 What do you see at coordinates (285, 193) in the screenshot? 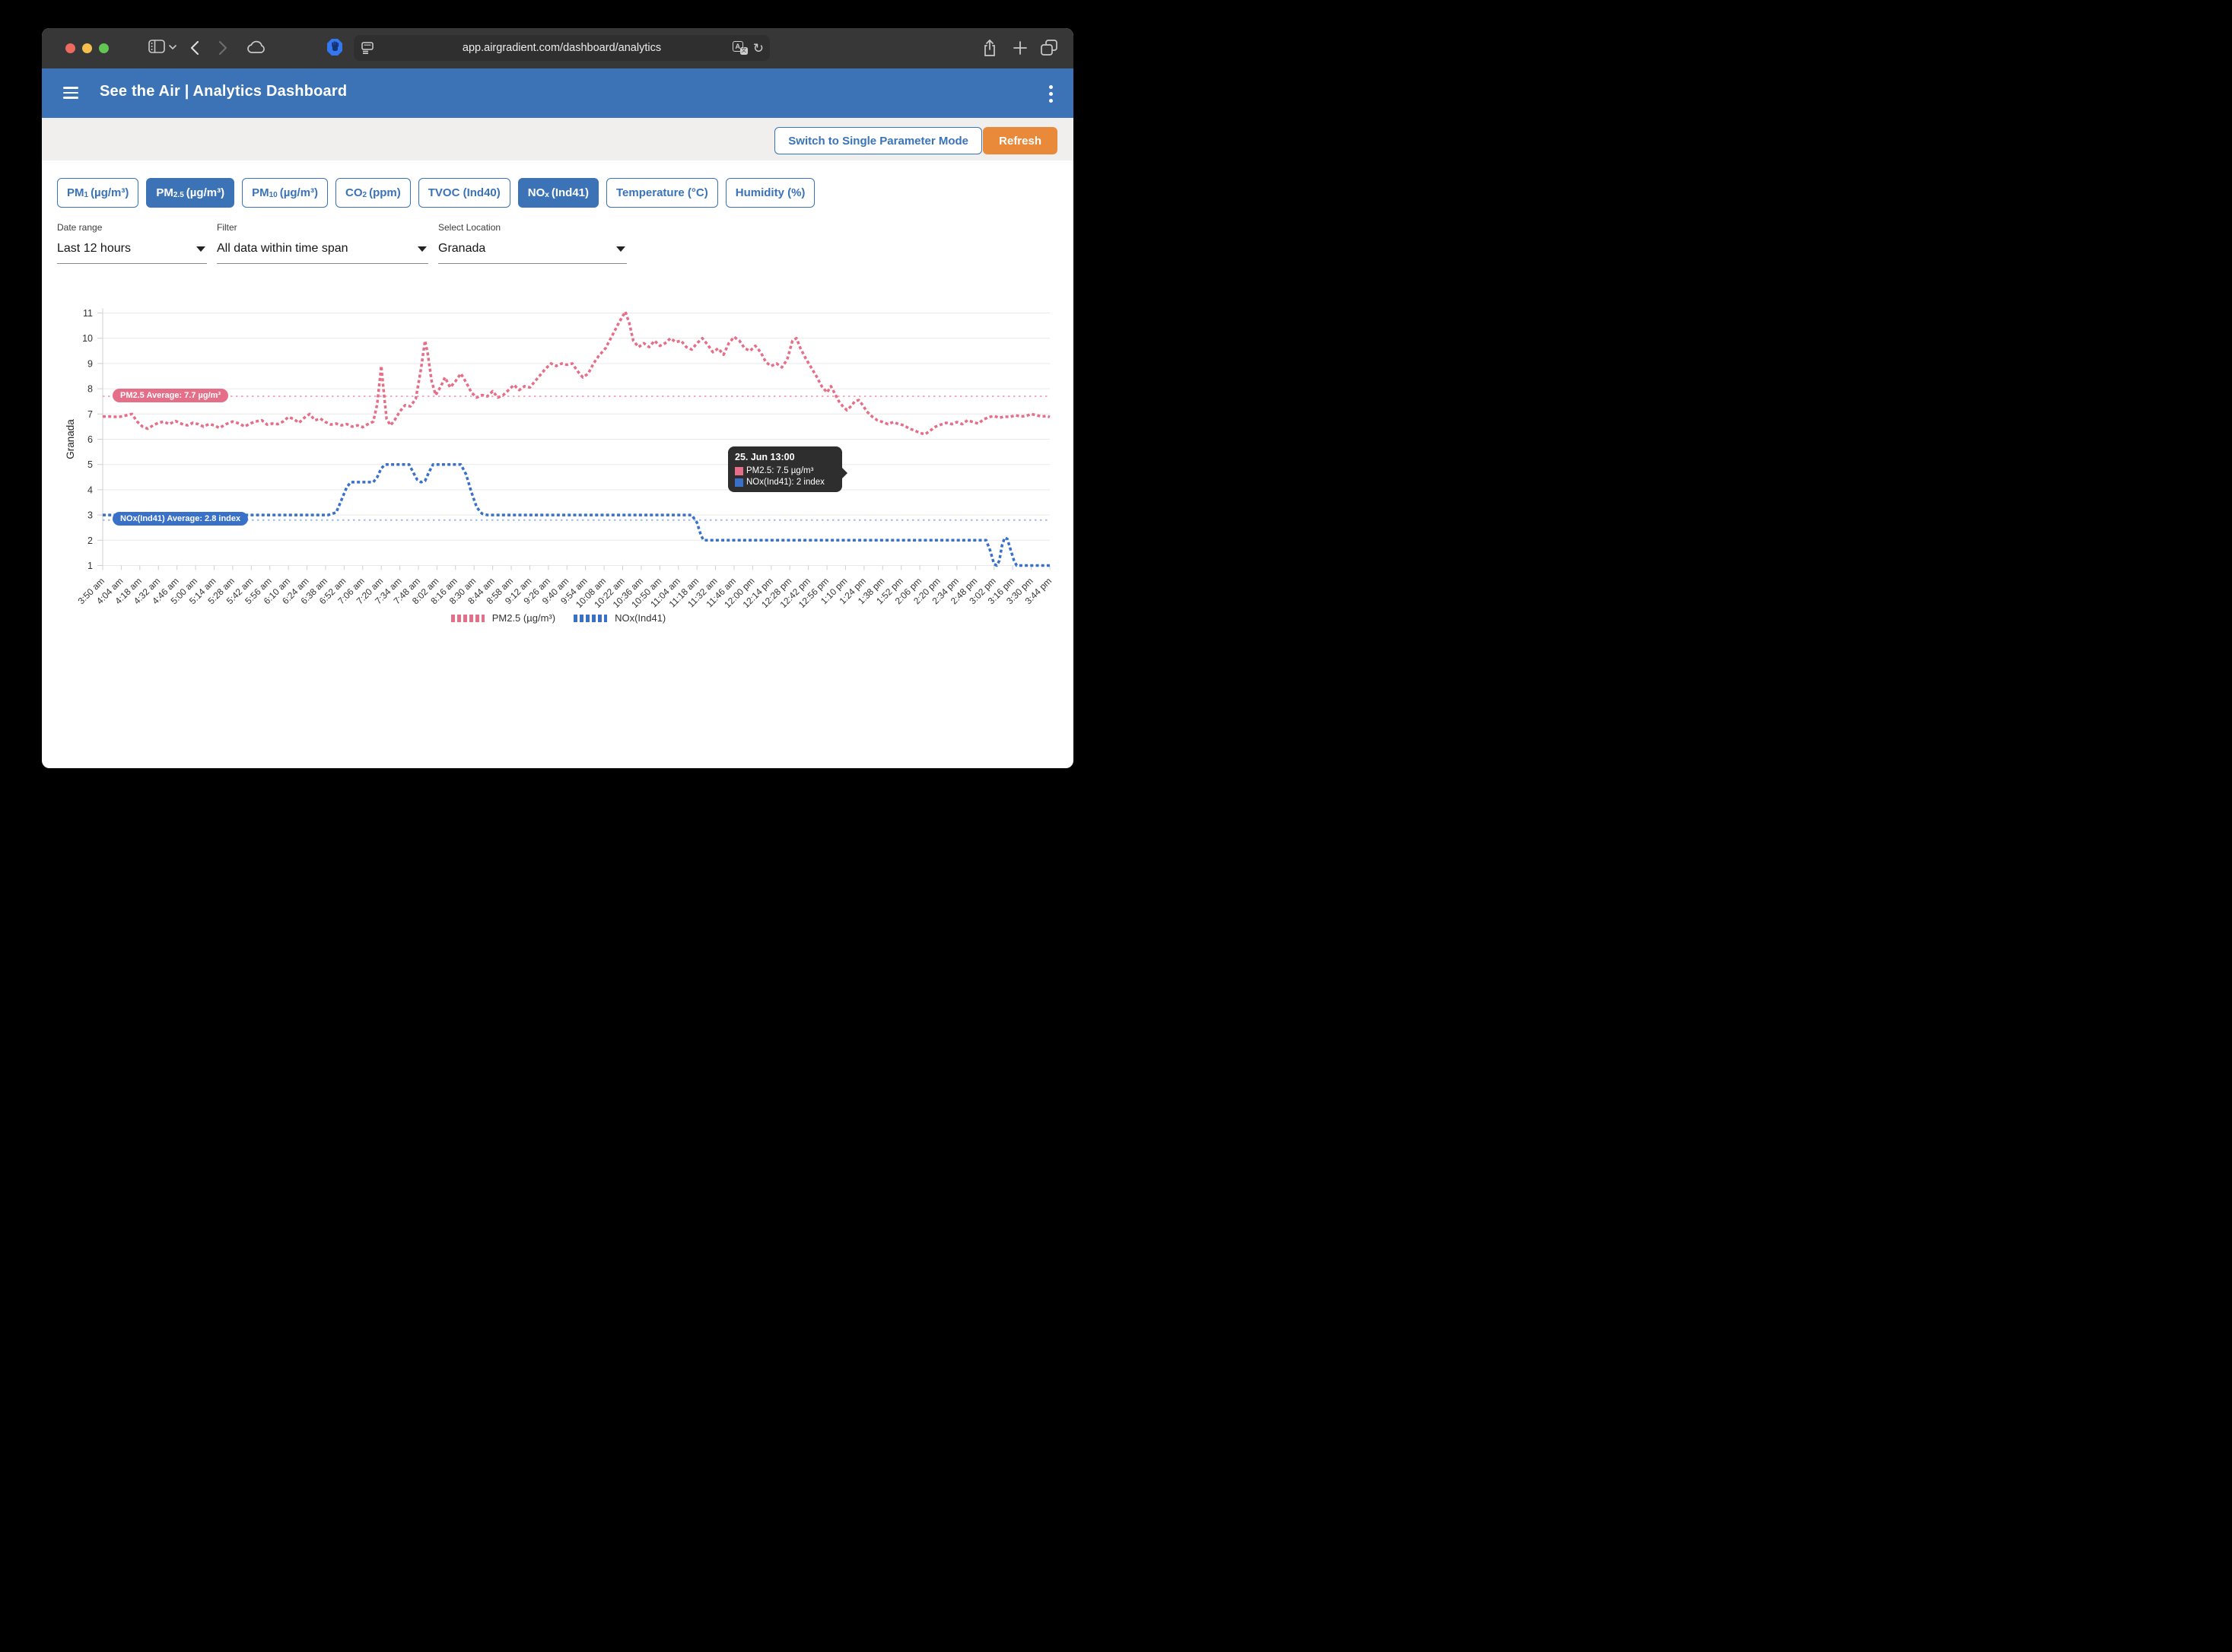
I see `parameter-button-pm10: PM 10 (µg/m³)` at bounding box center [285, 193].